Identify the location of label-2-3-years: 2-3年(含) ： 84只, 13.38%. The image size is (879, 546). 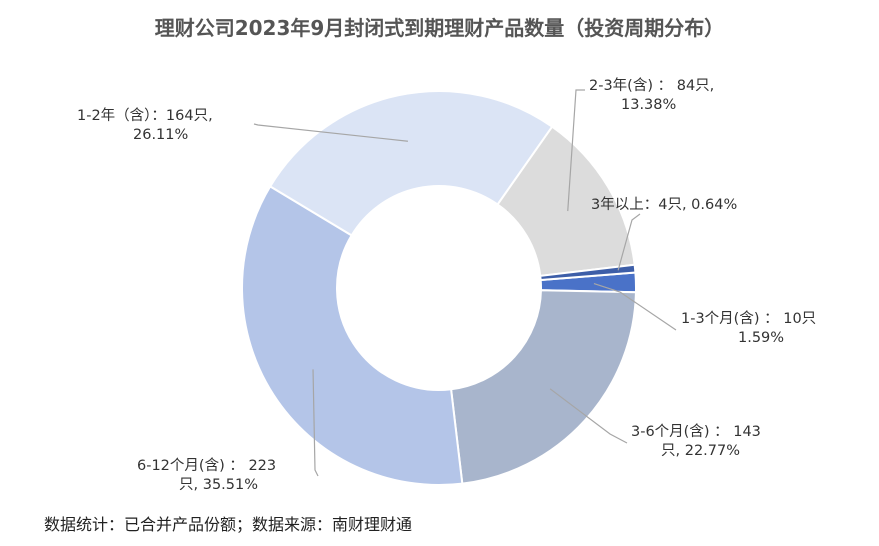
(652, 95).